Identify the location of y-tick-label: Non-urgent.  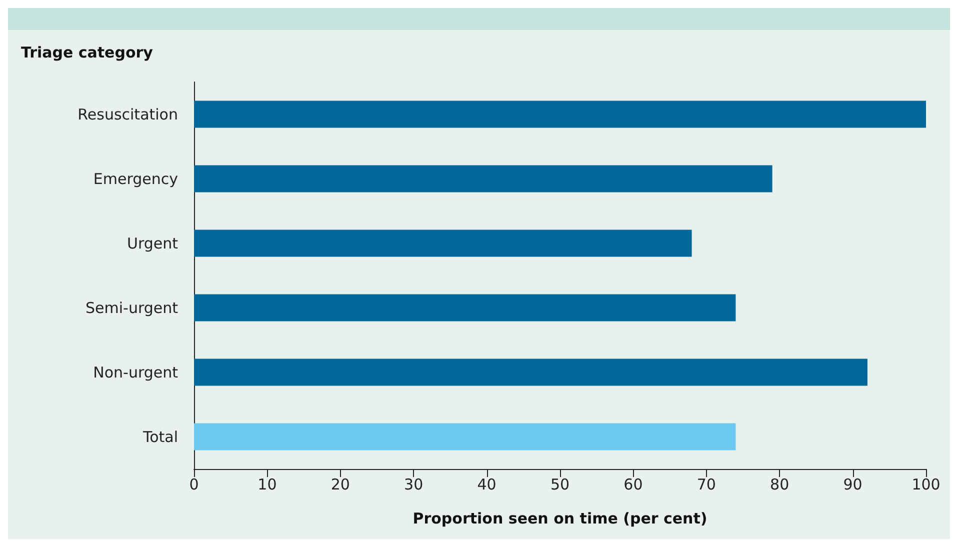
(135, 372).